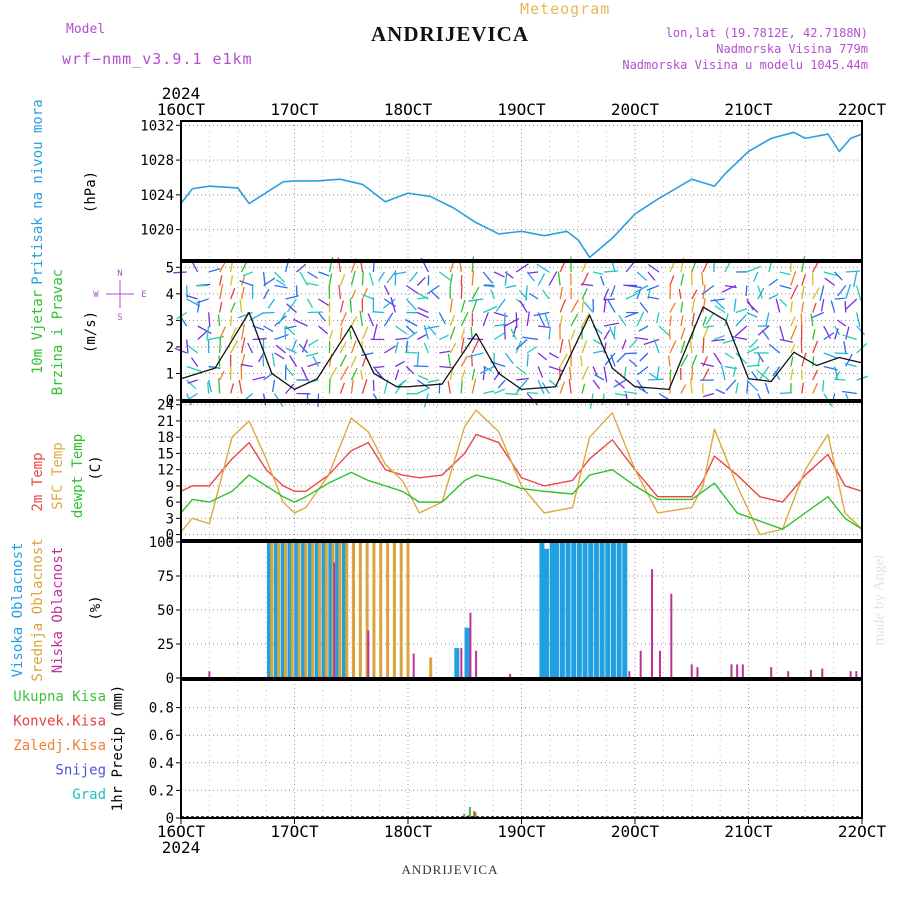  Describe the element at coordinates (635, 109) in the screenshot. I see `x-tick-label-top: 20OCT` at that location.